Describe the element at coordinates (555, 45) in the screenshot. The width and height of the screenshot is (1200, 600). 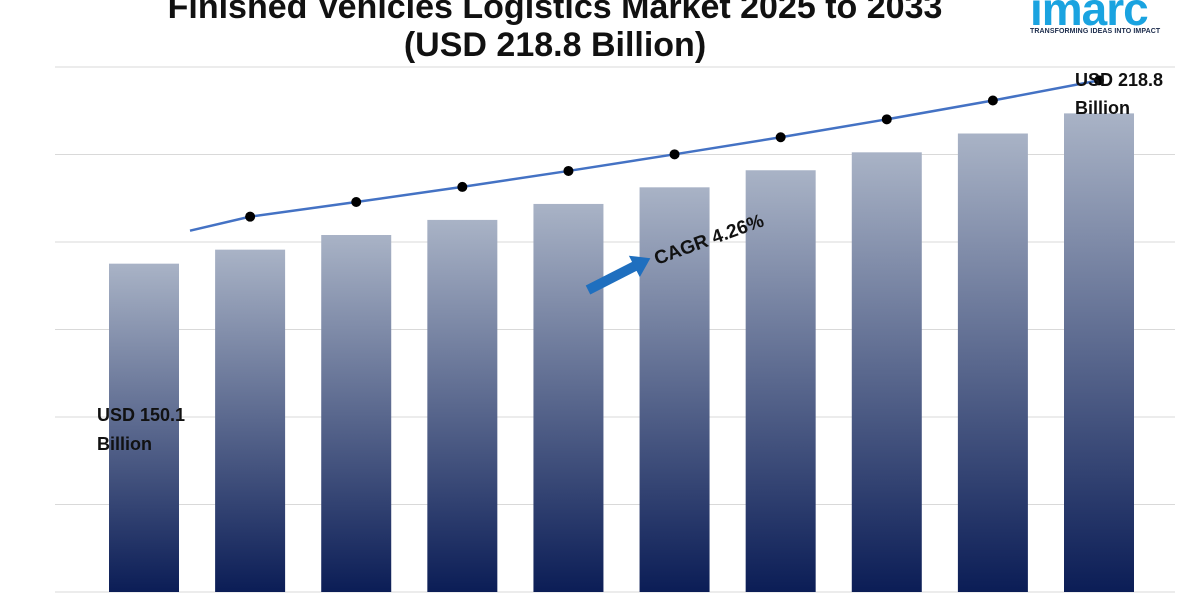
I see `chart-title-line-2: (USD 218.8 Billion)` at that location.